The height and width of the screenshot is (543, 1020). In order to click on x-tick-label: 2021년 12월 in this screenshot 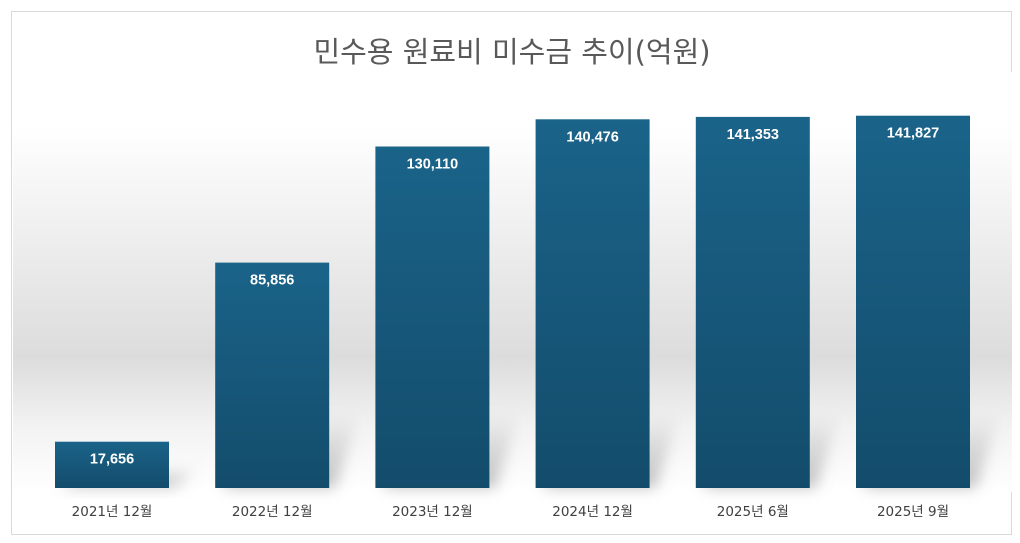, I will do `click(112, 512)`.